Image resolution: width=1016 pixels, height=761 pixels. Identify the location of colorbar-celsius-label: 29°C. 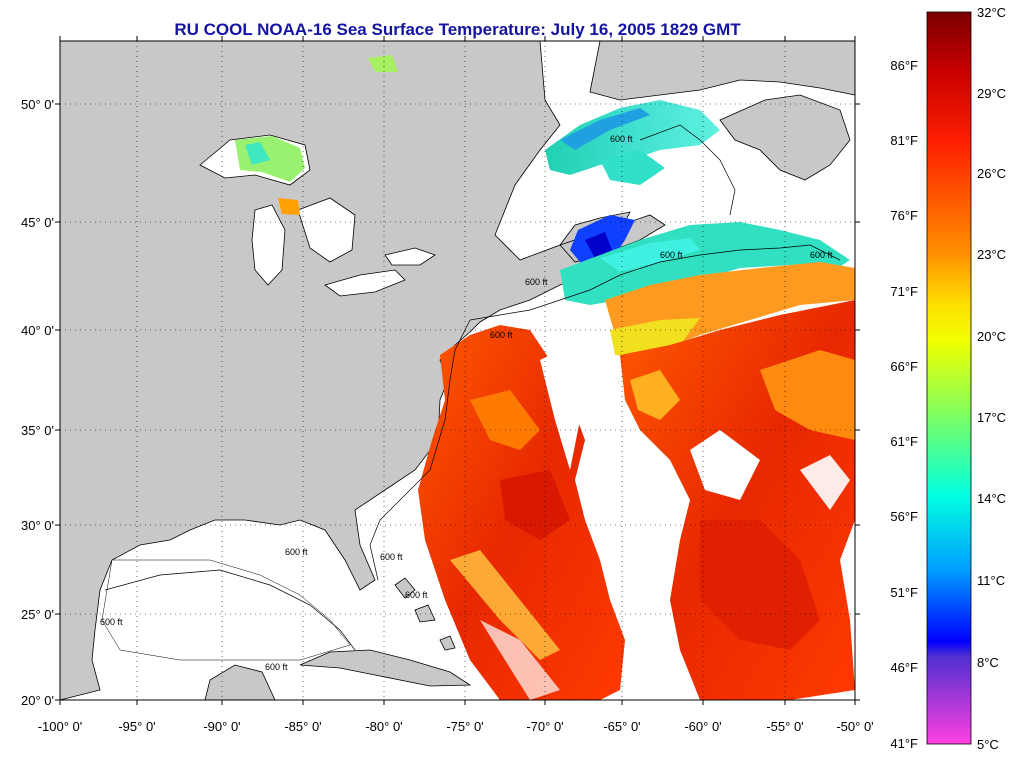
(991, 93).